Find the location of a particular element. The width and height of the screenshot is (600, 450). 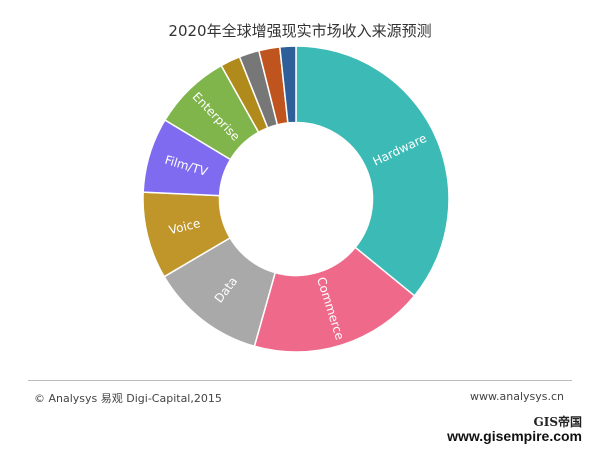

source-url: www.analysys.cn is located at coordinates (517, 396).